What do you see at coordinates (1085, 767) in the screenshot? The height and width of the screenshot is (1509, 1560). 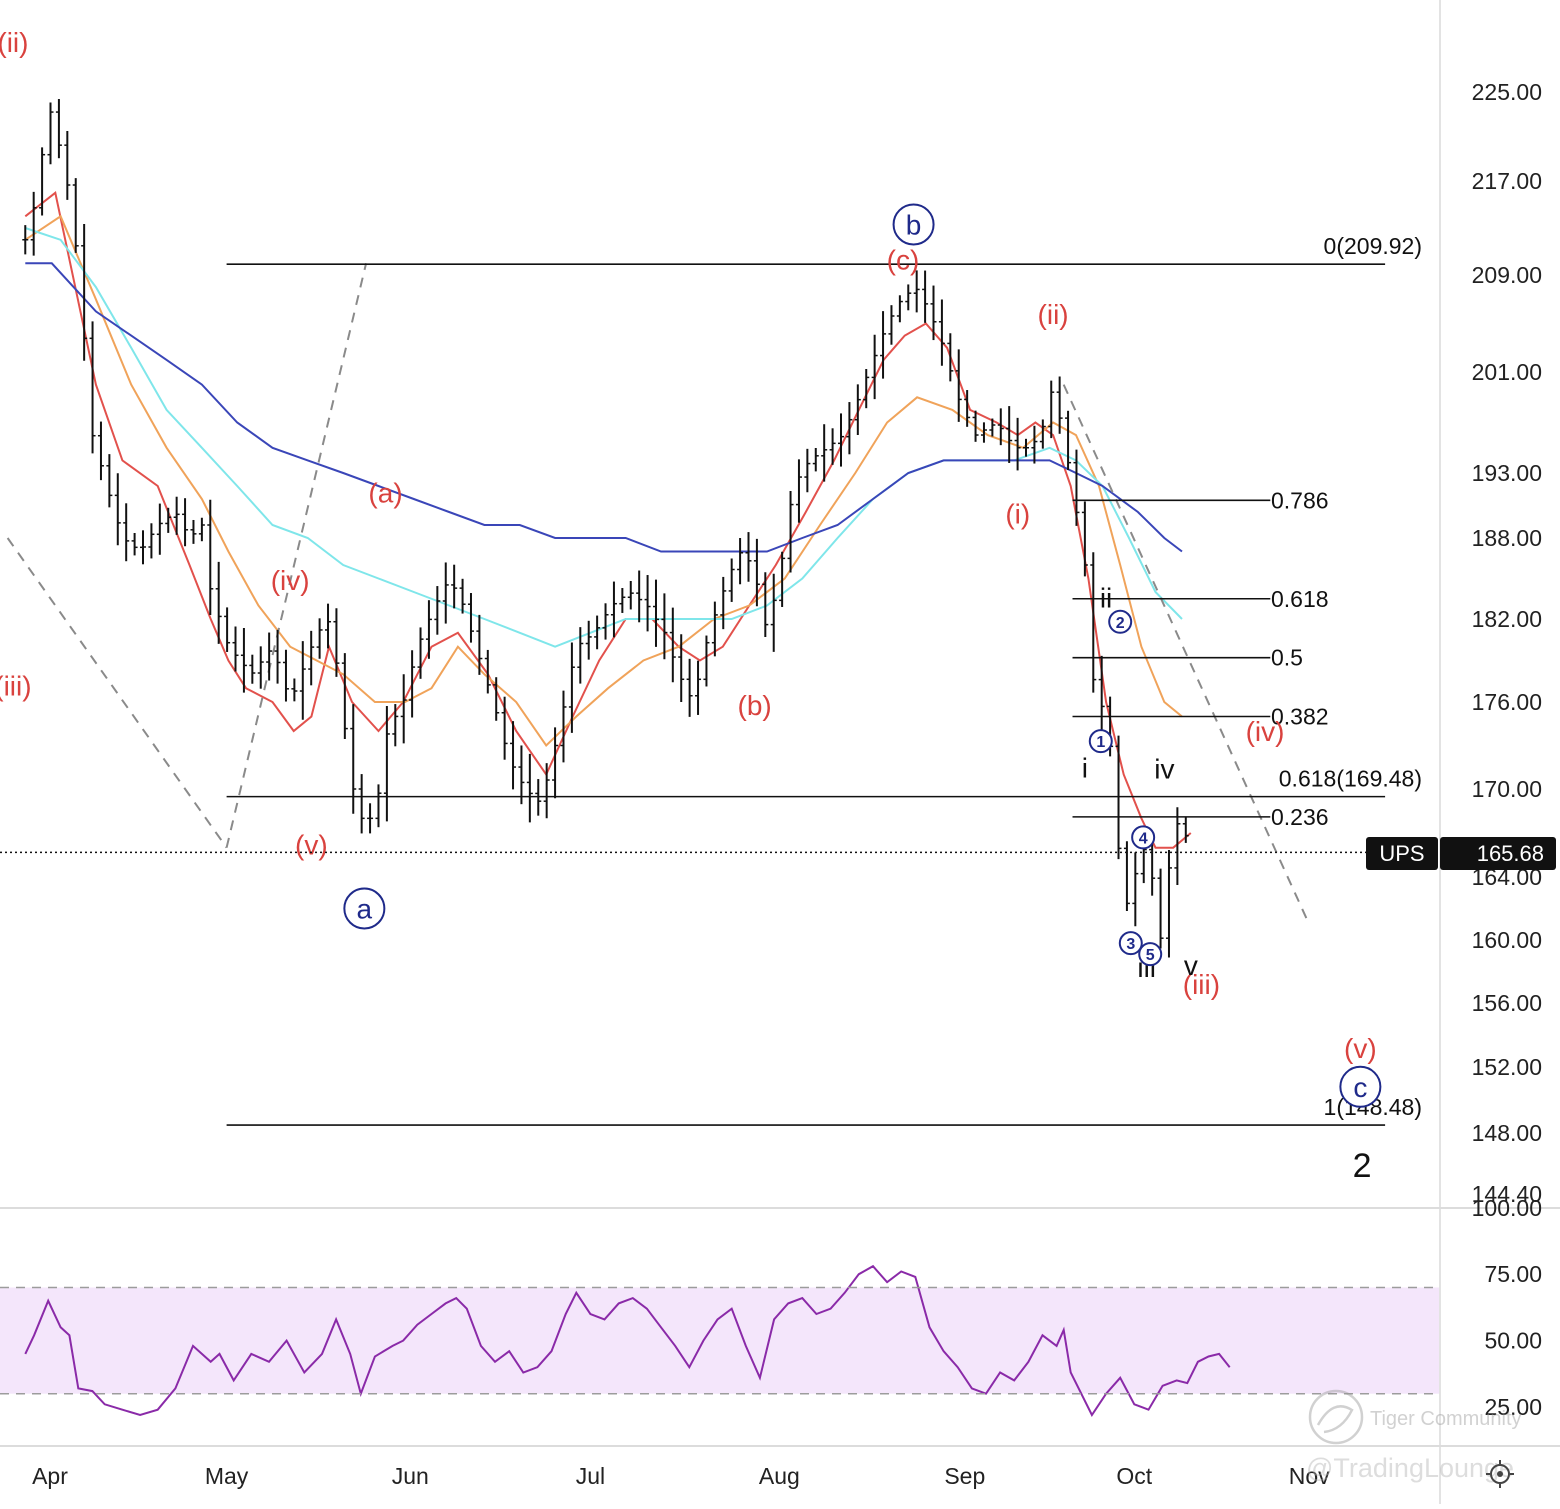 I see `wave-label: i` at bounding box center [1085, 767].